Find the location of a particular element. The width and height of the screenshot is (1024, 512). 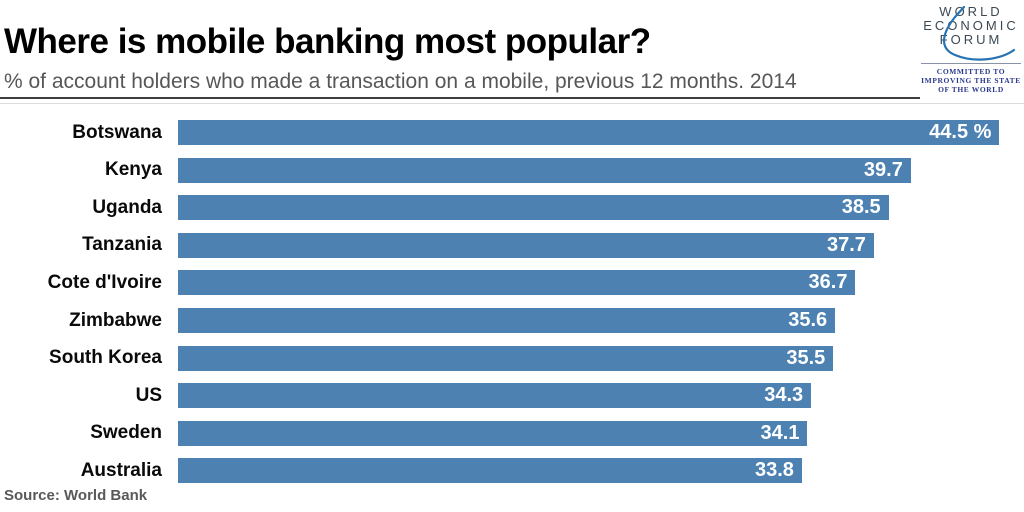

bar-row: South Korea 35.5 is located at coordinates (512, 358).